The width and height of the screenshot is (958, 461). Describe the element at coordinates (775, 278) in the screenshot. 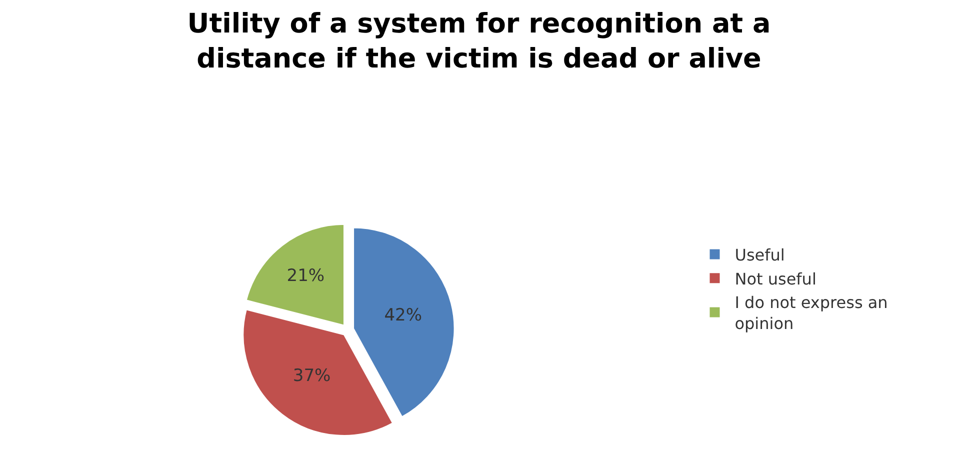

I see `legend-label: Not useful` at that location.